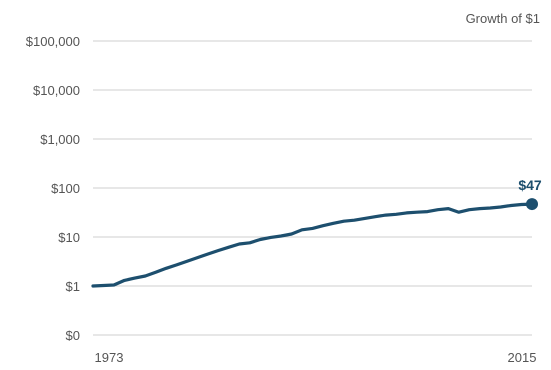 The width and height of the screenshot is (551, 370). I want to click on y-tick-label: $10, so click(69, 237).